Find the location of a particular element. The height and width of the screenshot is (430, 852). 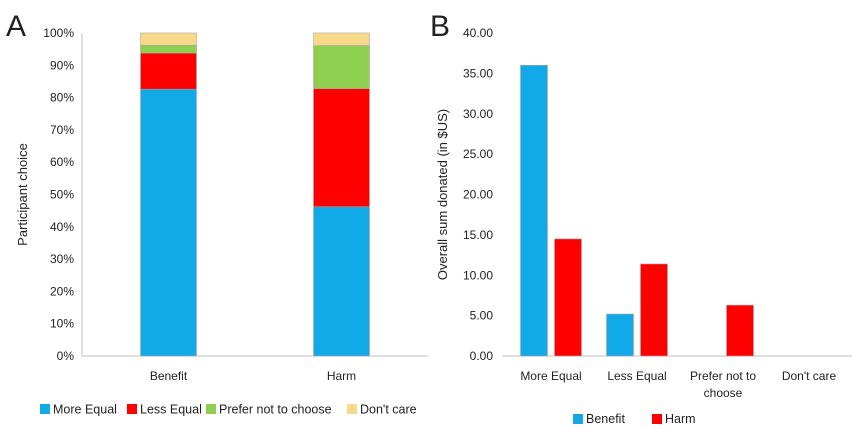

x-tick-label: Harm is located at coordinates (341, 376).